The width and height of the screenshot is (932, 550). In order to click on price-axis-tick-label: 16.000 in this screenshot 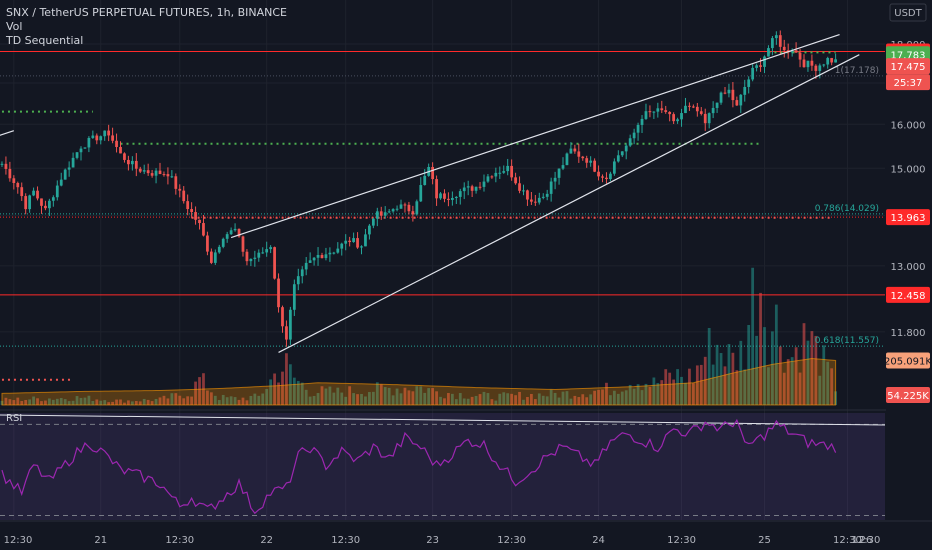, I will do `click(908, 125)`.